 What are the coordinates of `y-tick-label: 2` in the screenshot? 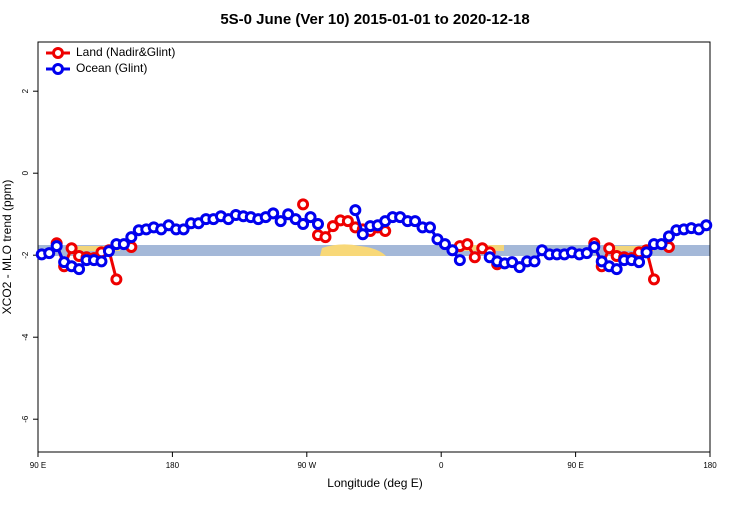 It's located at (25, 90).